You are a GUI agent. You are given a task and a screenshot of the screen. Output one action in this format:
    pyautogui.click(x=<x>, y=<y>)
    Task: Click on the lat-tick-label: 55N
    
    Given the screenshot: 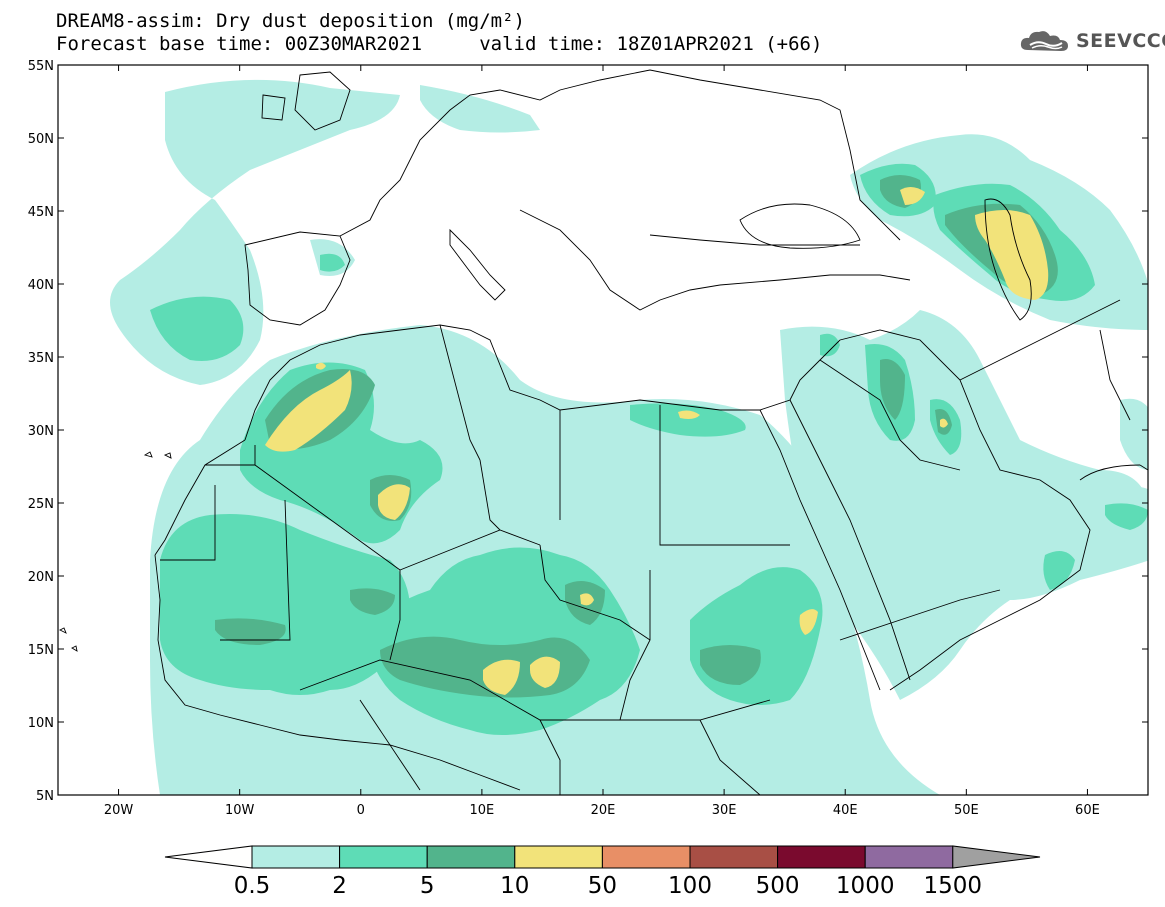 What is the action you would take?
    pyautogui.click(x=41, y=66)
    